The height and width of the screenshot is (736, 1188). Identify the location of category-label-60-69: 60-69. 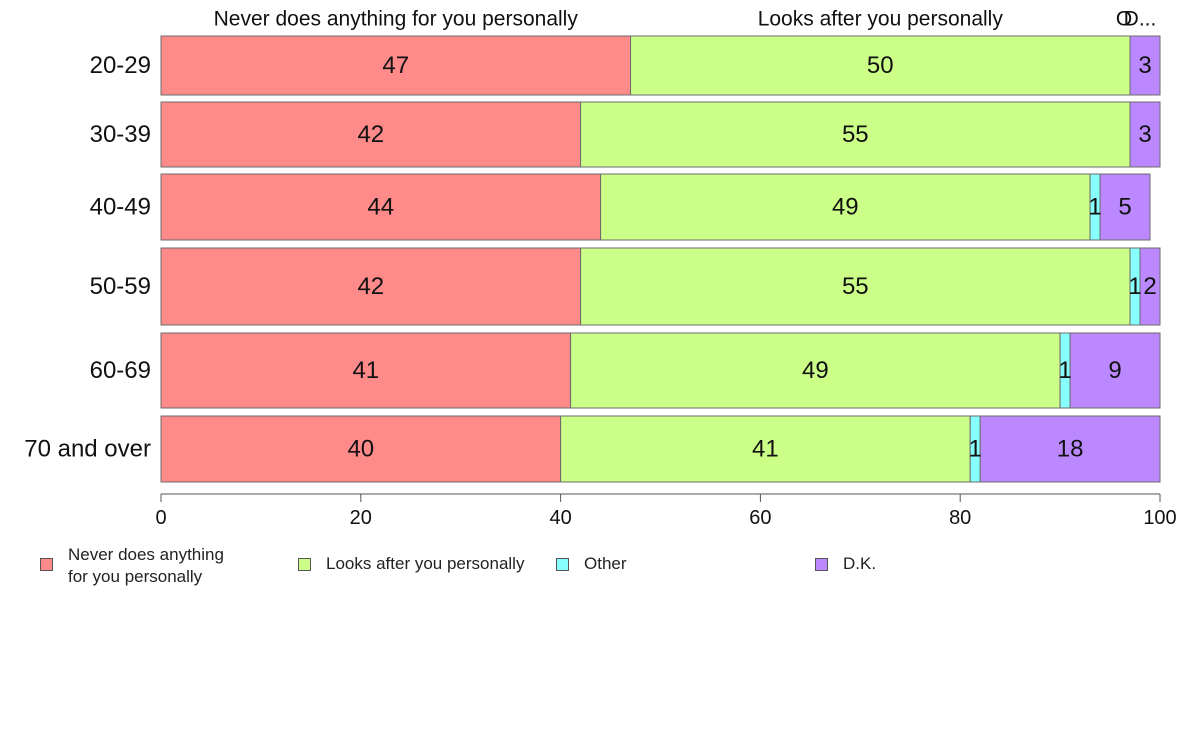
(120, 370).